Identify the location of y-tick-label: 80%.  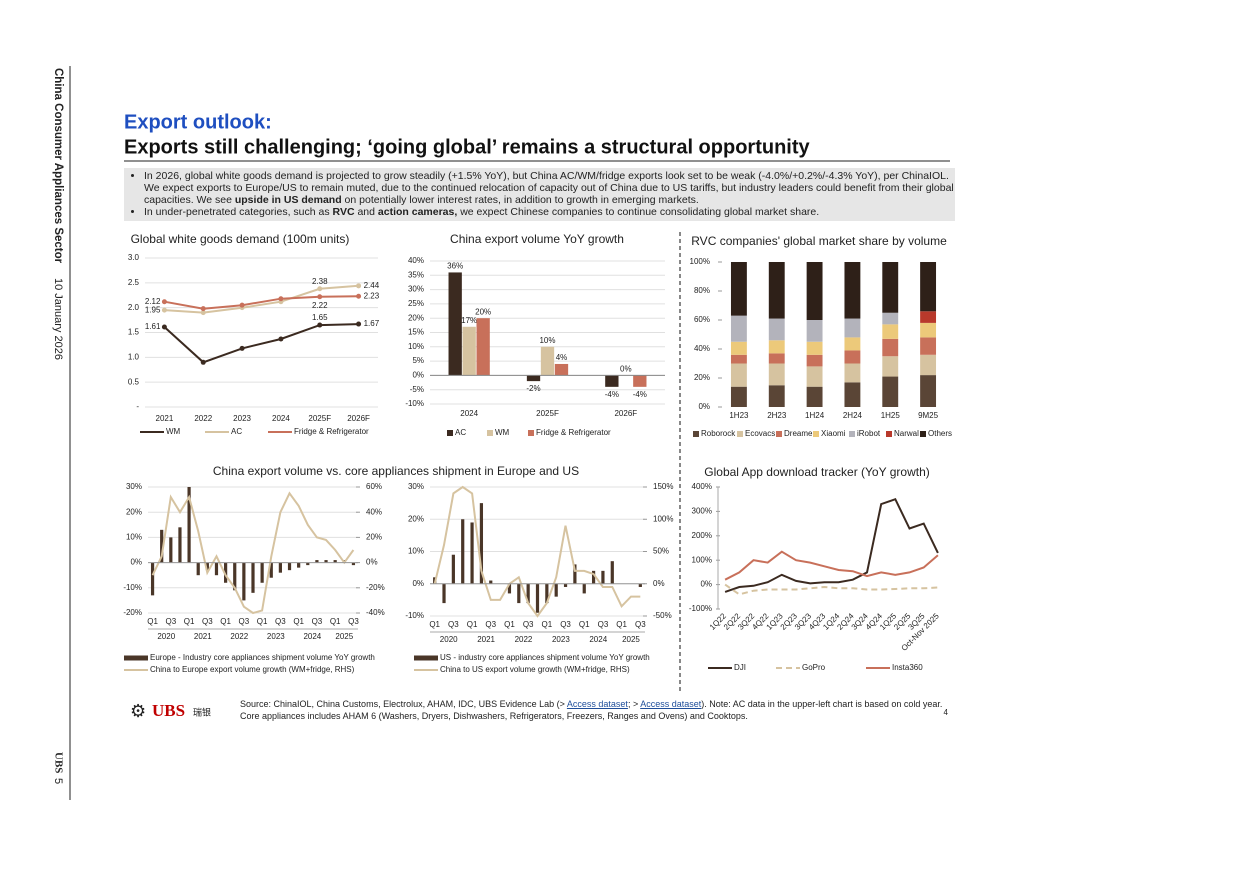
(702, 290).